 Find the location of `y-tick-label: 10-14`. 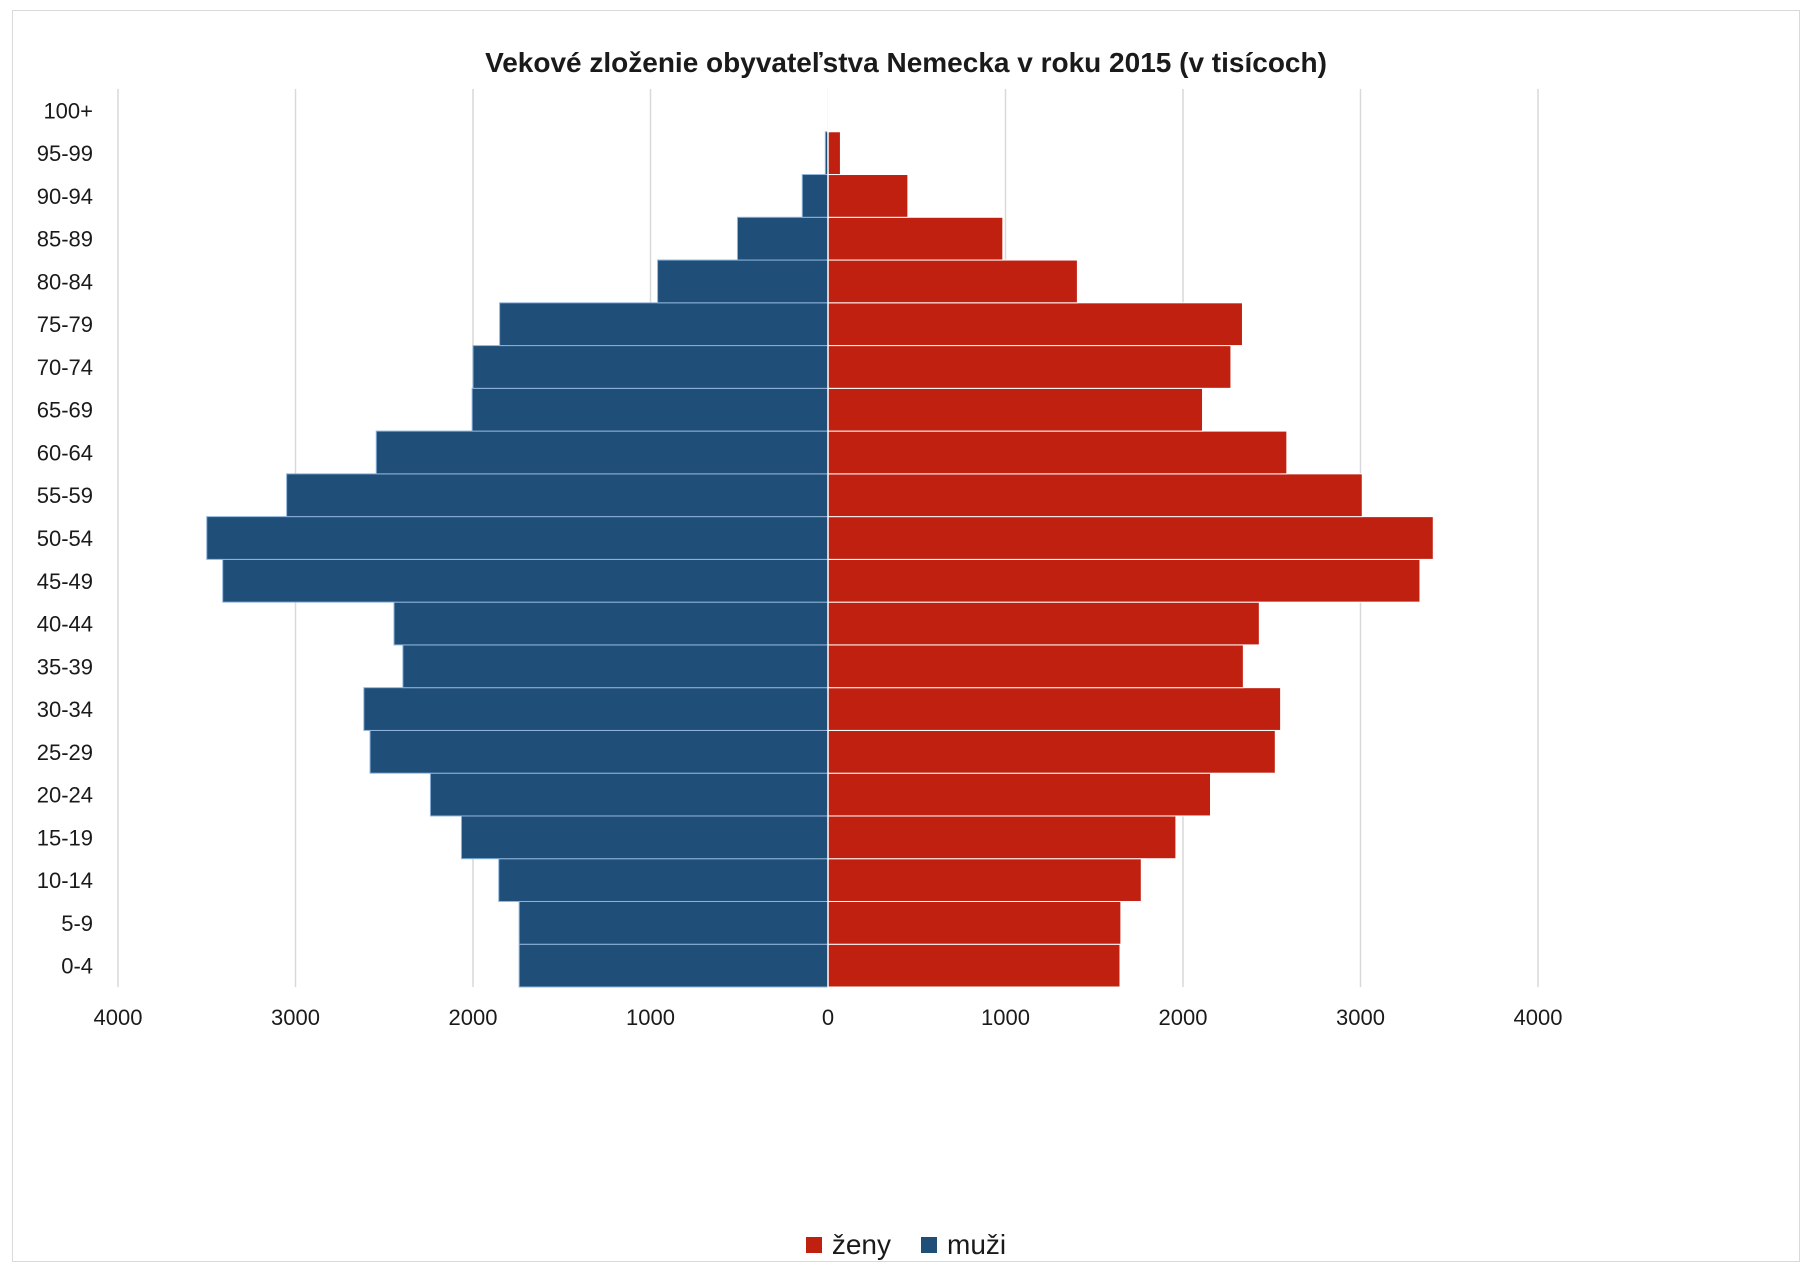

y-tick-label: 10-14 is located at coordinates (65, 880).